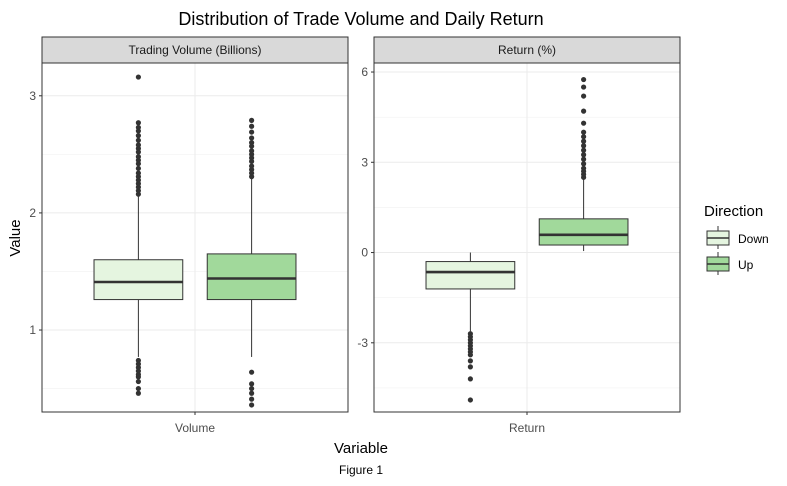 Image resolution: width=787 pixels, height=486 pixels. Describe the element at coordinates (730, 263) in the screenshot. I see `legend-item-up: Up` at that location.